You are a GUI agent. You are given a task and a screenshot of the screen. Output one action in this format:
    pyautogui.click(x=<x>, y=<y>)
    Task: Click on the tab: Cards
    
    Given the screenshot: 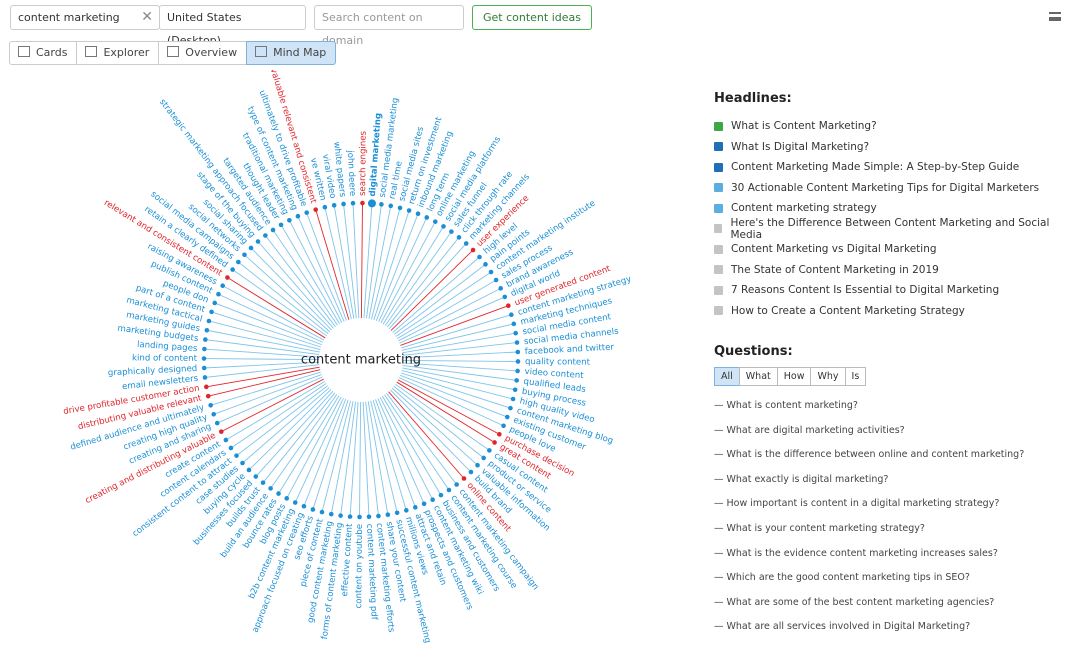 What is the action you would take?
    pyautogui.click(x=43, y=53)
    